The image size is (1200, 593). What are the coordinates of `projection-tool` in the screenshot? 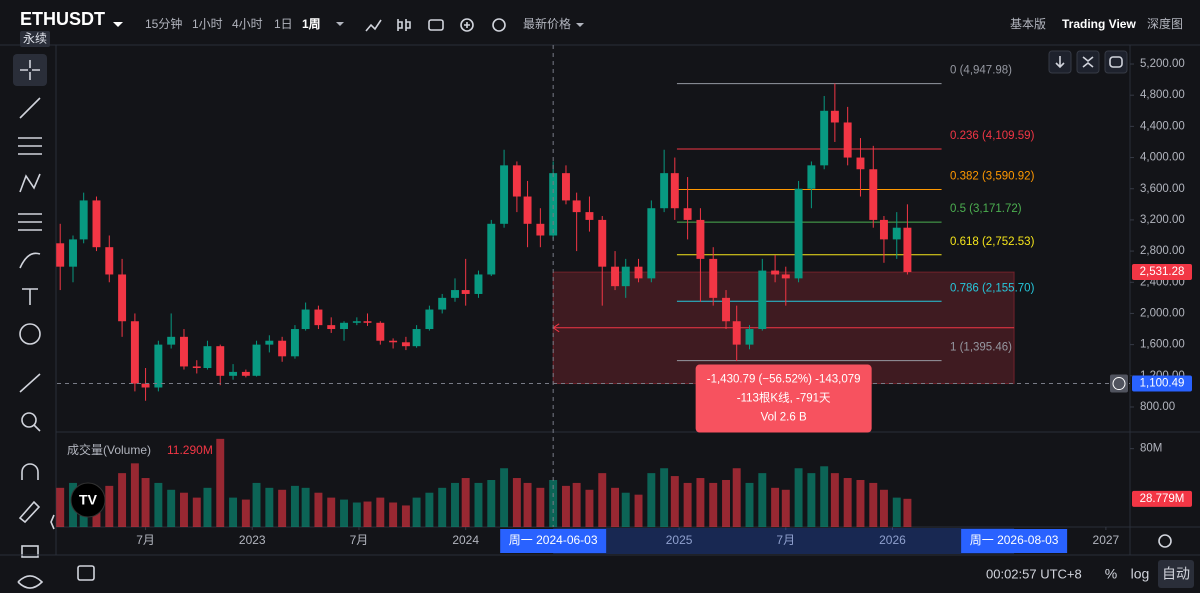 It's located at (30, 222).